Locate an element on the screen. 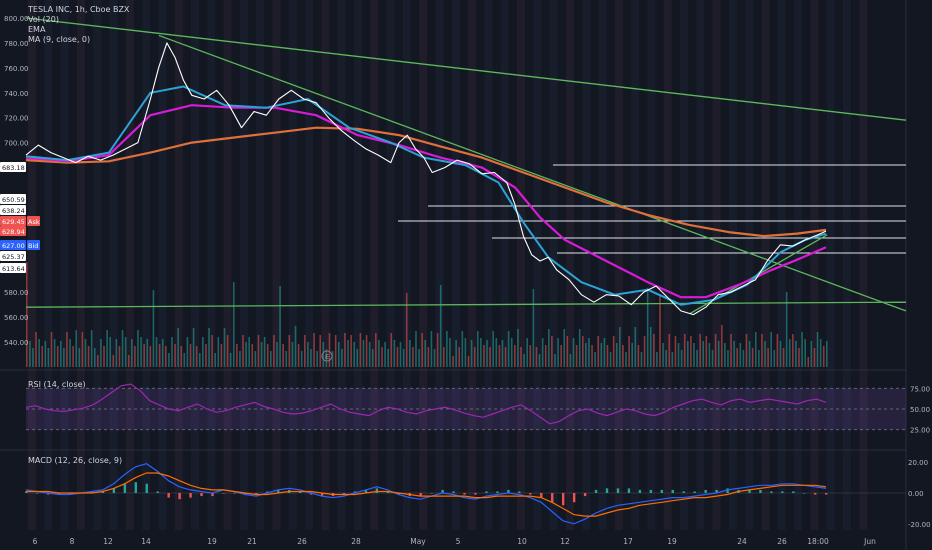 This screenshot has width=932, height=550. legend-rsi: RSI (14, close) is located at coordinates (57, 384).